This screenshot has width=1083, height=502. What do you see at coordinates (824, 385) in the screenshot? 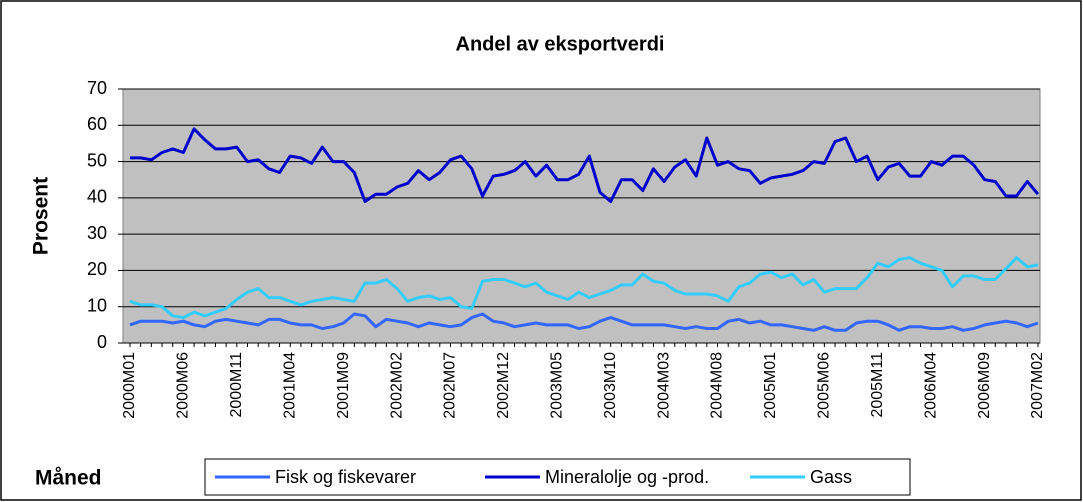
I see `x-tick-label: 2005M06` at bounding box center [824, 385].